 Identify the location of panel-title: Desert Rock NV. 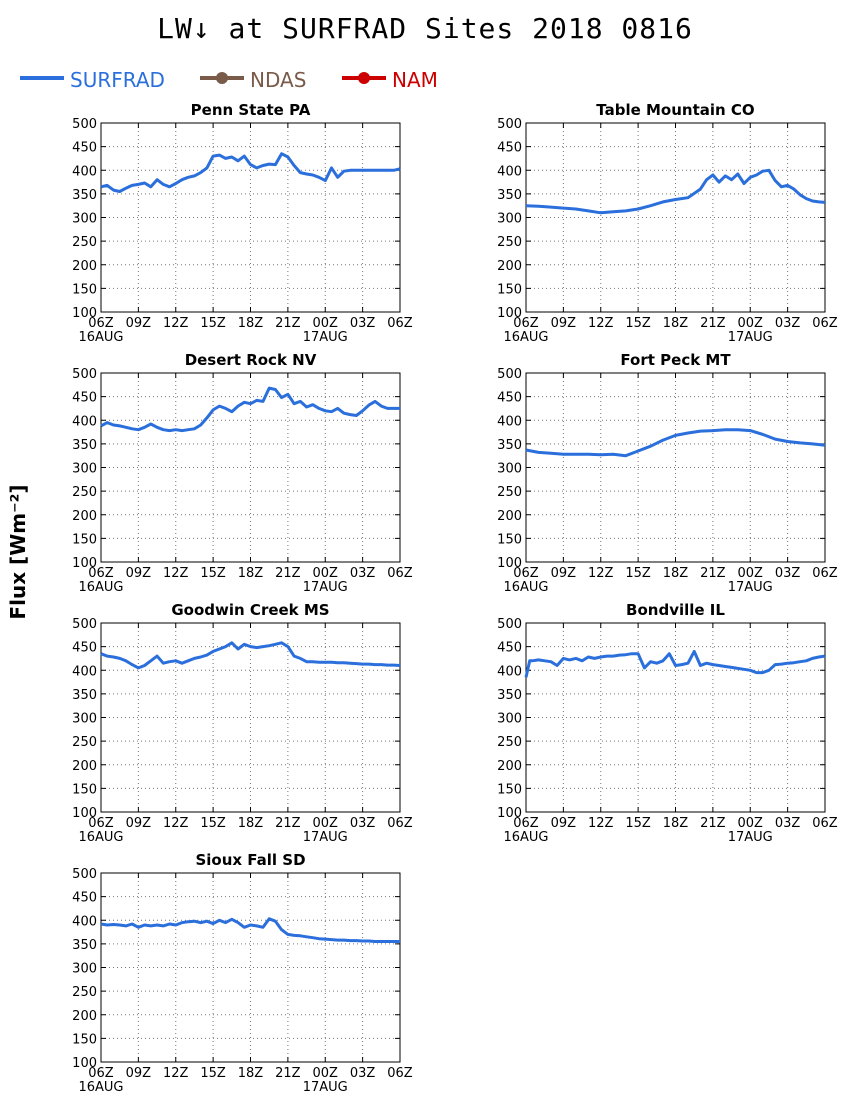
(251, 360).